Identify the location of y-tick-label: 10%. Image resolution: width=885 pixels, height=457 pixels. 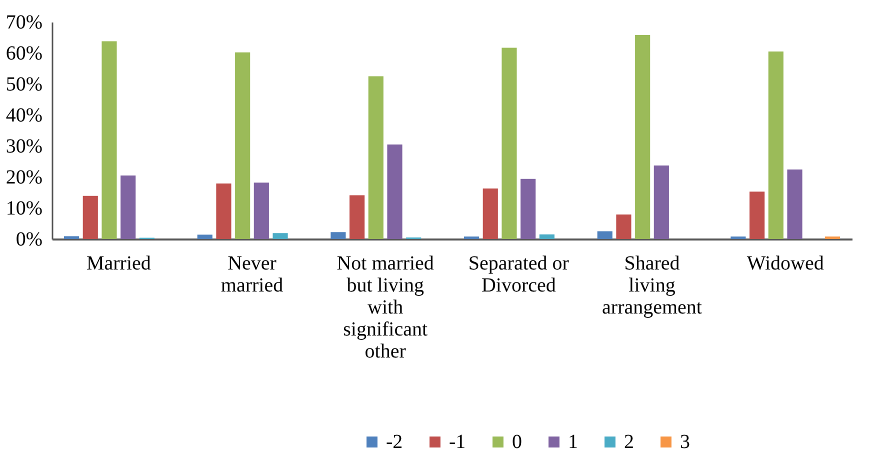
(24, 209).